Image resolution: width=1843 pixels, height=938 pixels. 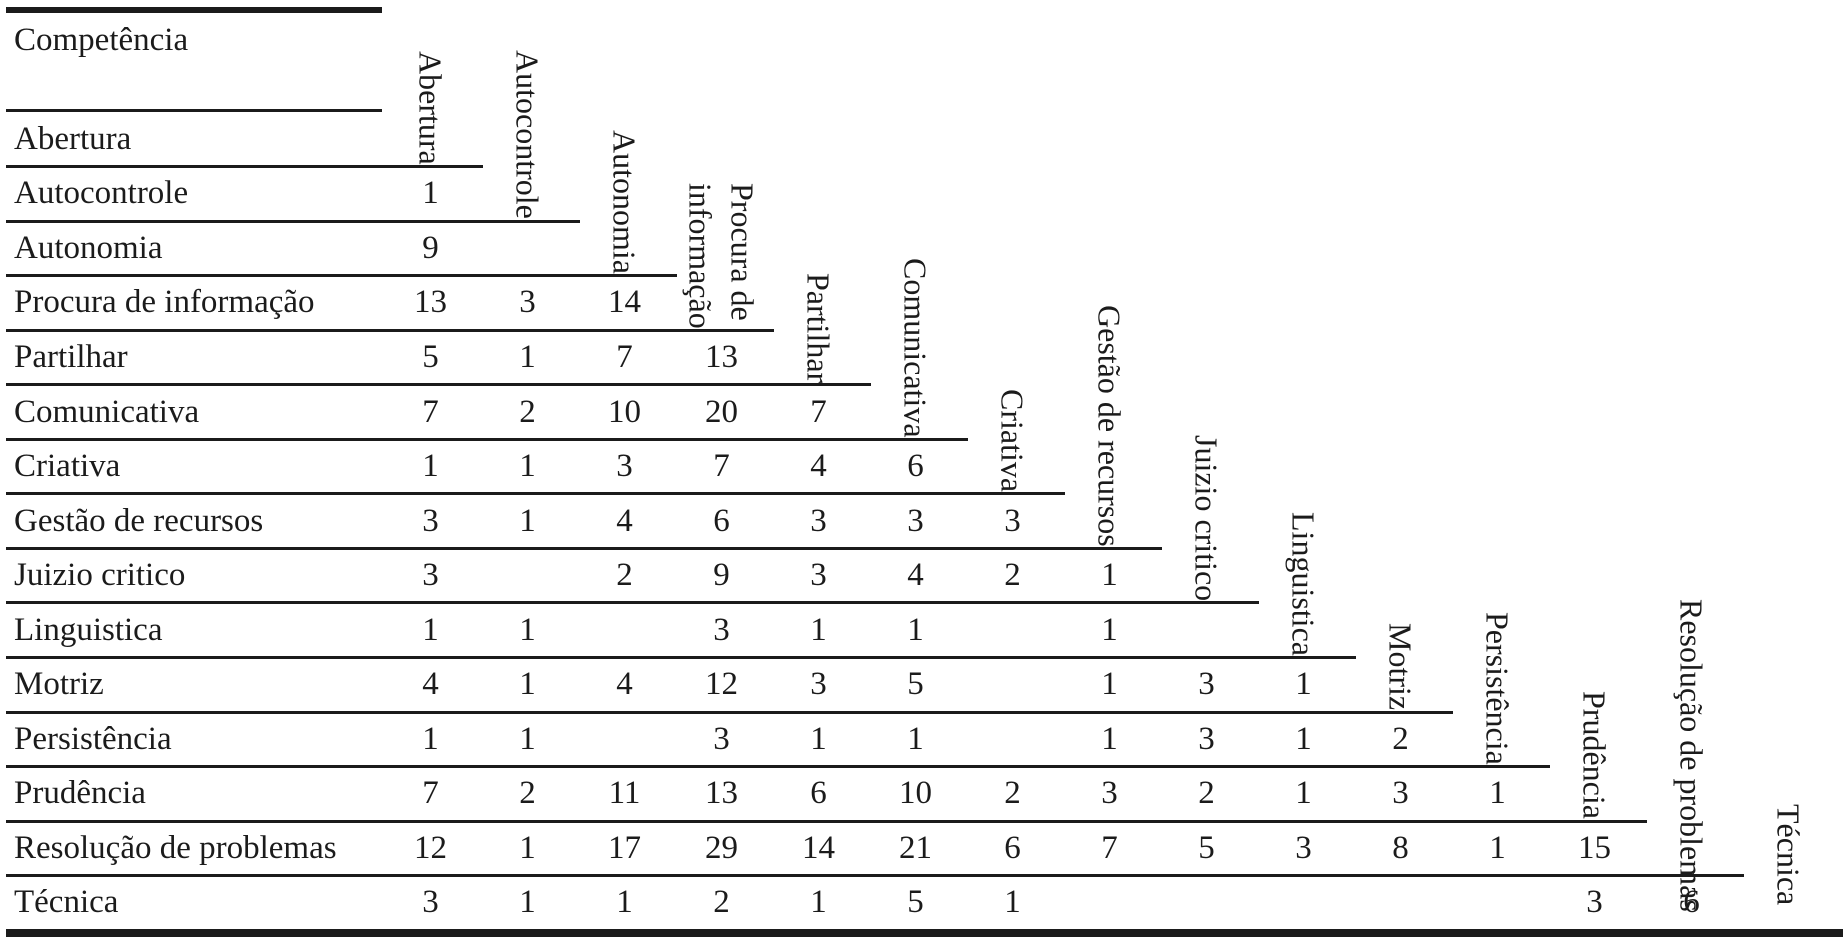 What do you see at coordinates (1206, 517) in the screenshot?
I see `column-header: Juizio critico` at bounding box center [1206, 517].